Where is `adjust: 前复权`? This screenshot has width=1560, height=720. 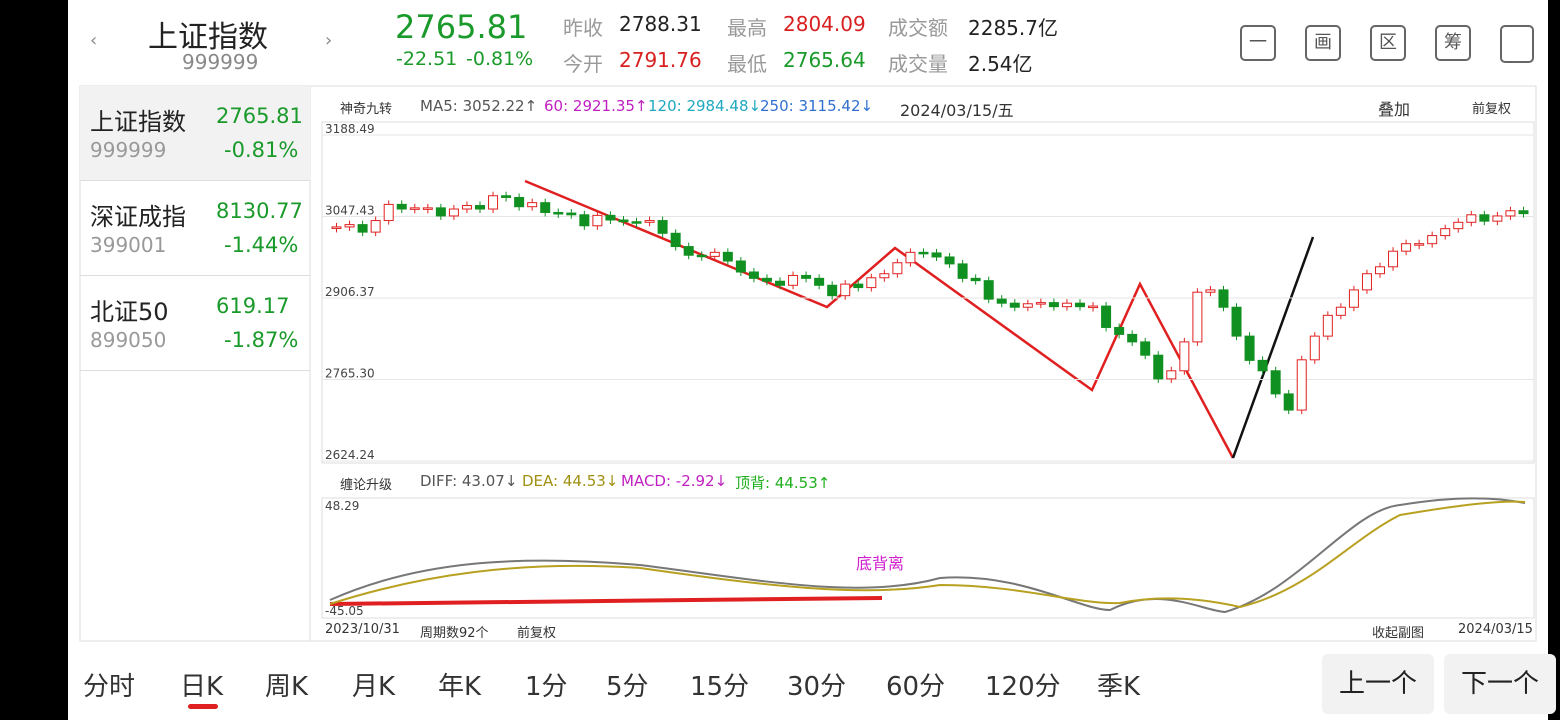 adjust: 前复权 is located at coordinates (1492, 109).